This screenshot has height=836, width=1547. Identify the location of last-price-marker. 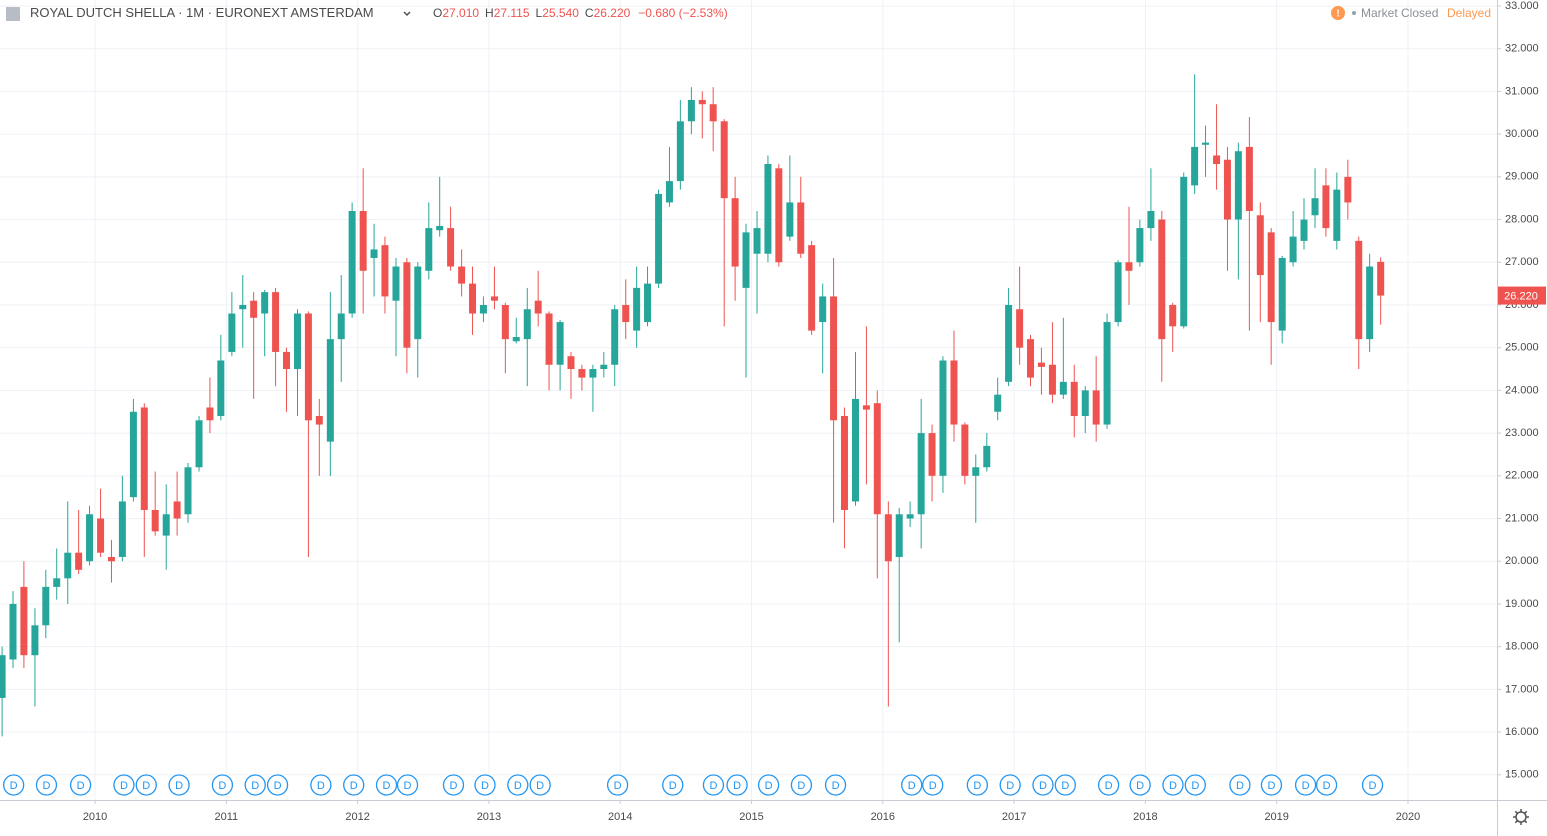
(1522, 295).